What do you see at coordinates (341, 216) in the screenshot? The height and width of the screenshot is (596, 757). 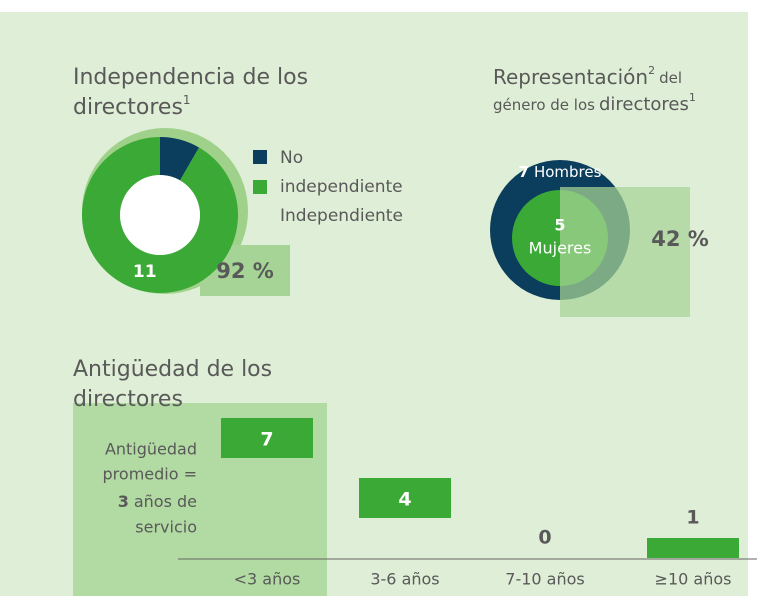 I see `legend-label: Independiente` at bounding box center [341, 216].